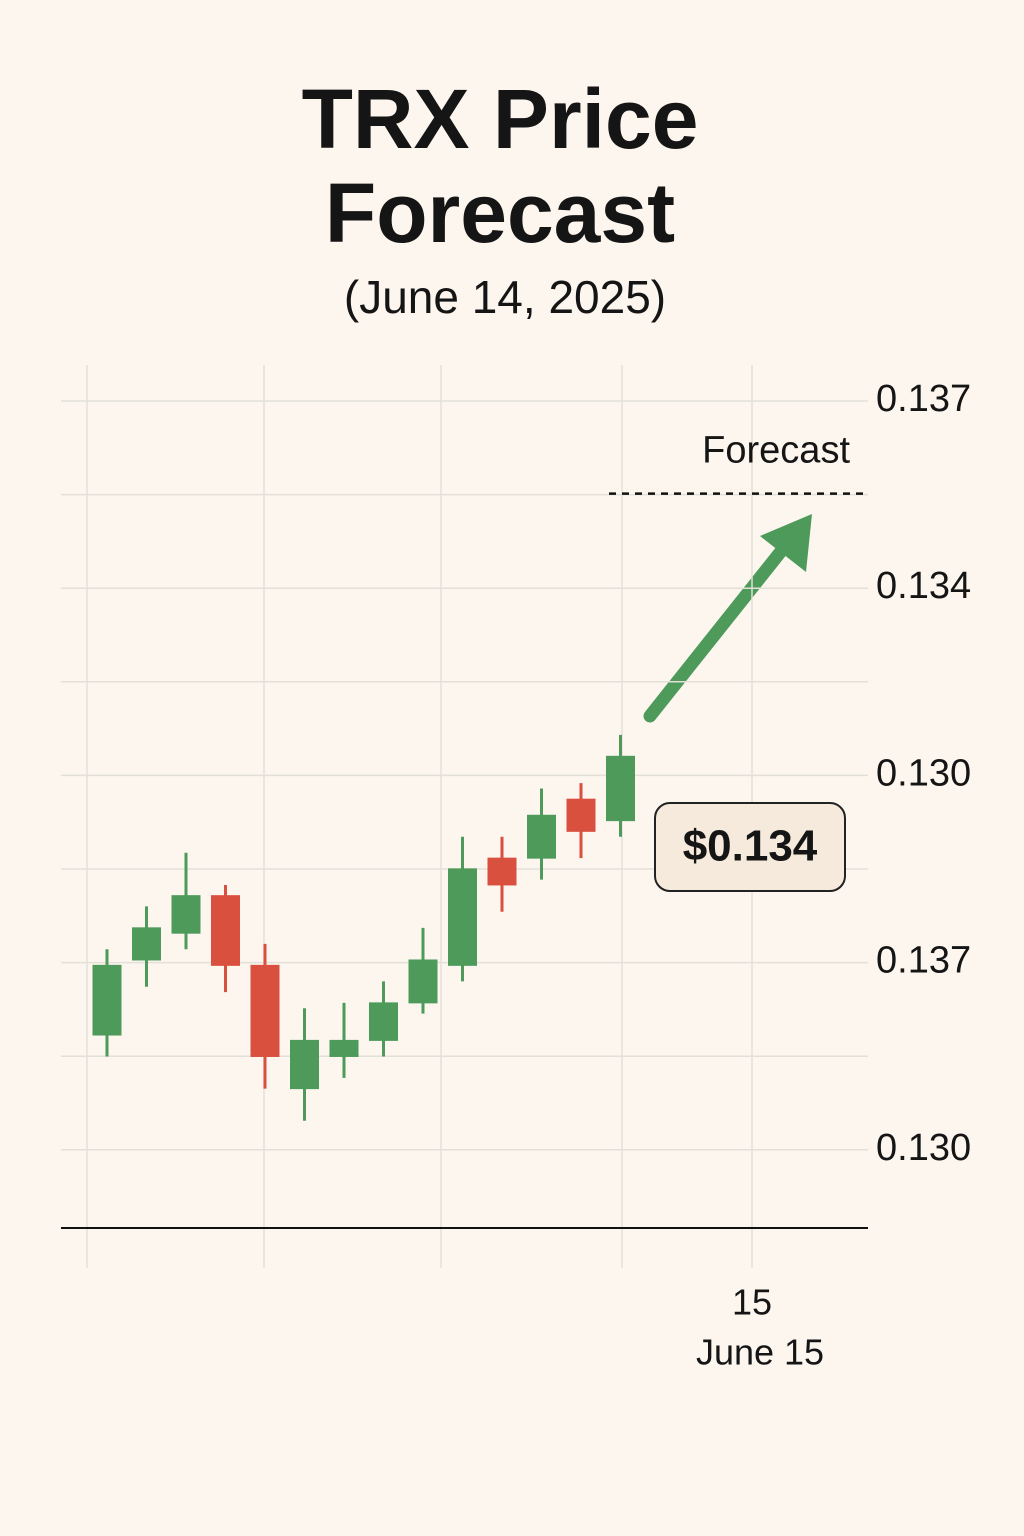  Describe the element at coordinates (505, 297) in the screenshot. I see `chart-subtitle: (June 14, 2025)` at that location.